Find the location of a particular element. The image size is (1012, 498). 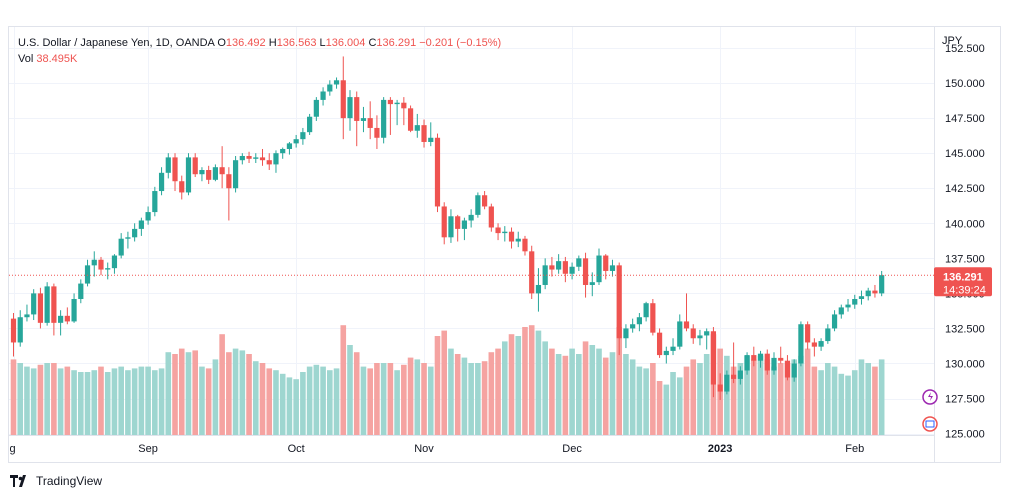

tradingview-brand: TradingView is located at coordinates (56, 481).